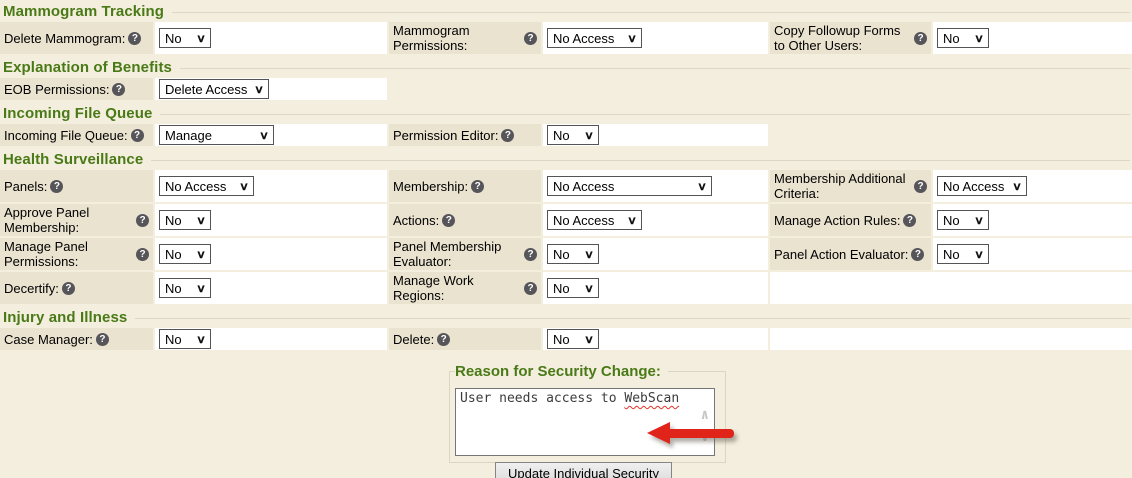  I want to click on section-header-injury-and-illness: Injury and Illness, so click(566, 317).